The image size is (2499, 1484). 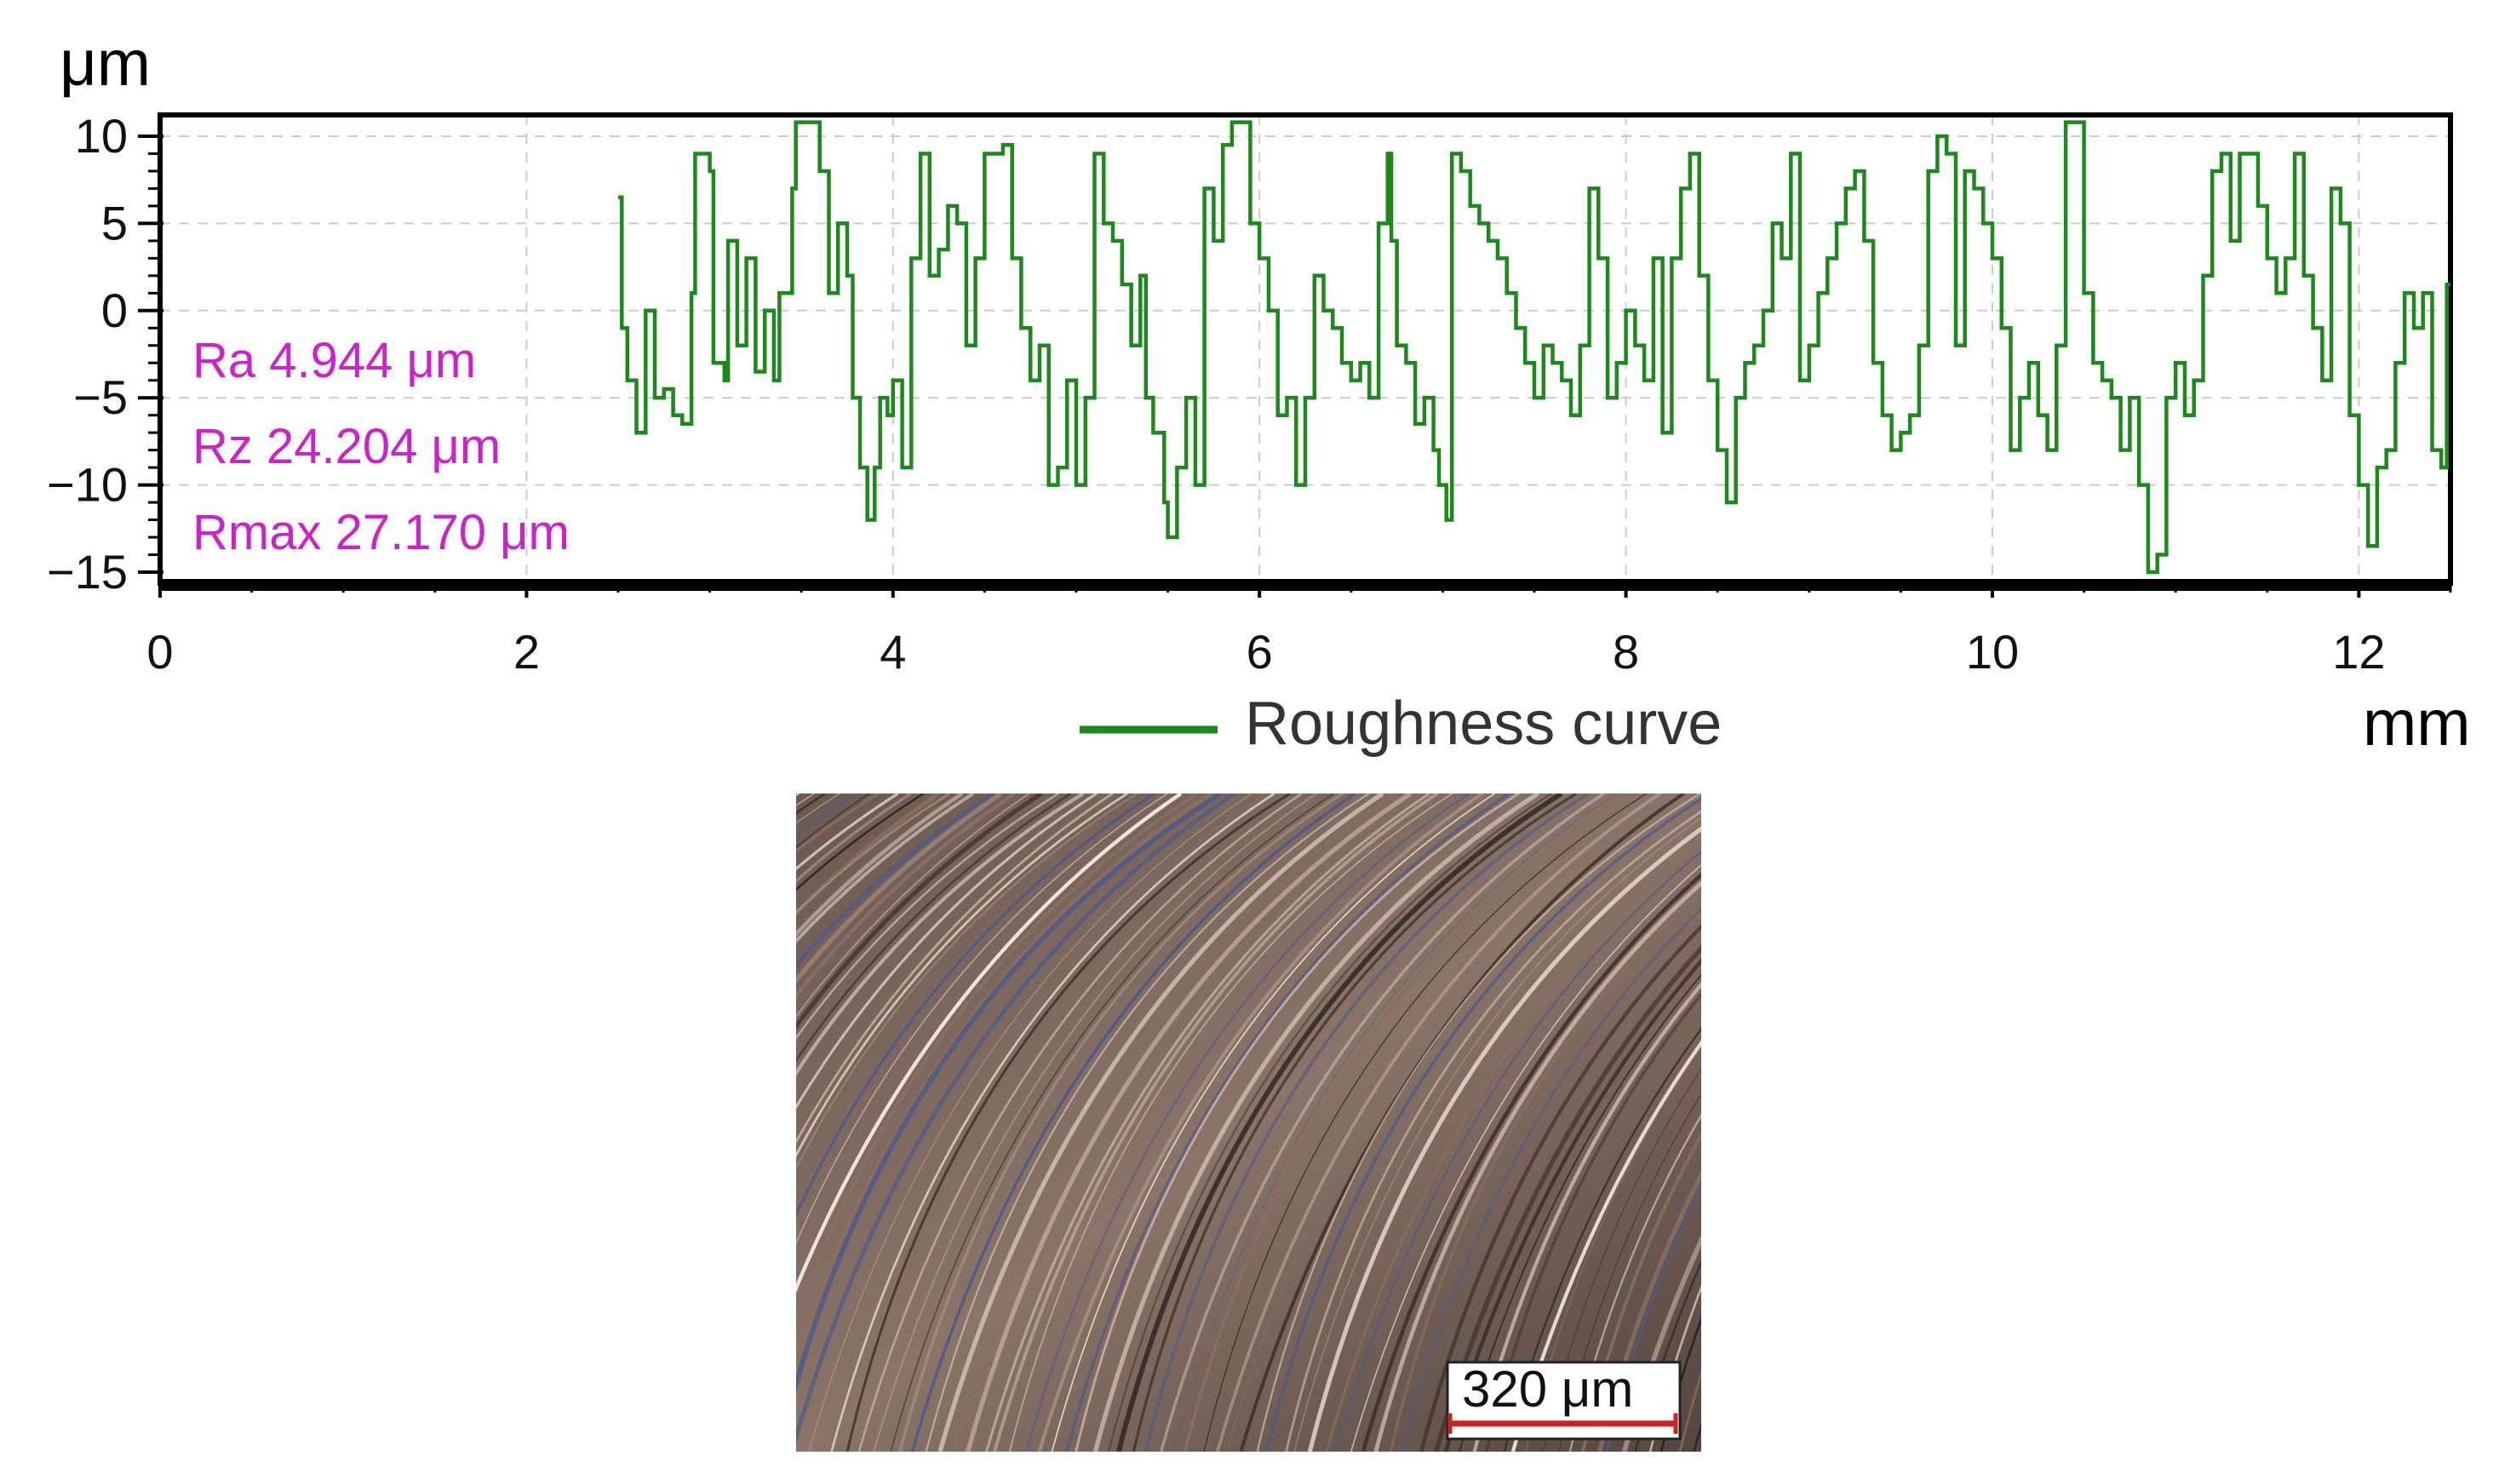 What do you see at coordinates (381, 533) in the screenshot?
I see `rmax-label: Rmax 27.170 μm` at bounding box center [381, 533].